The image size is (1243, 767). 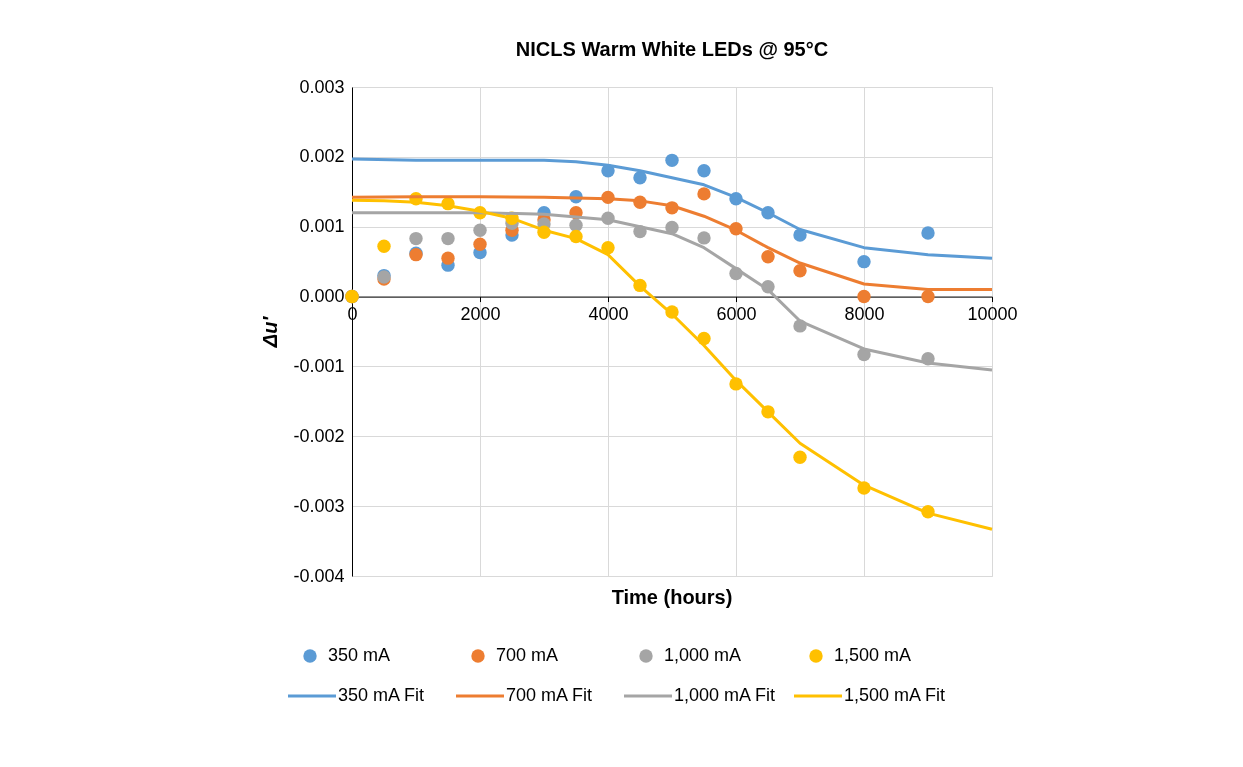 I want to click on x-axis-title: Time (hours), so click(x=672, y=597).